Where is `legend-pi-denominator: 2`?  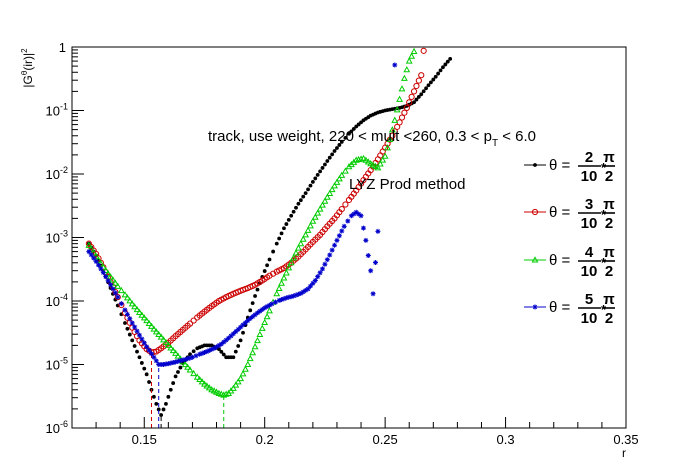 legend-pi-denominator: 2 is located at coordinates (609, 223).